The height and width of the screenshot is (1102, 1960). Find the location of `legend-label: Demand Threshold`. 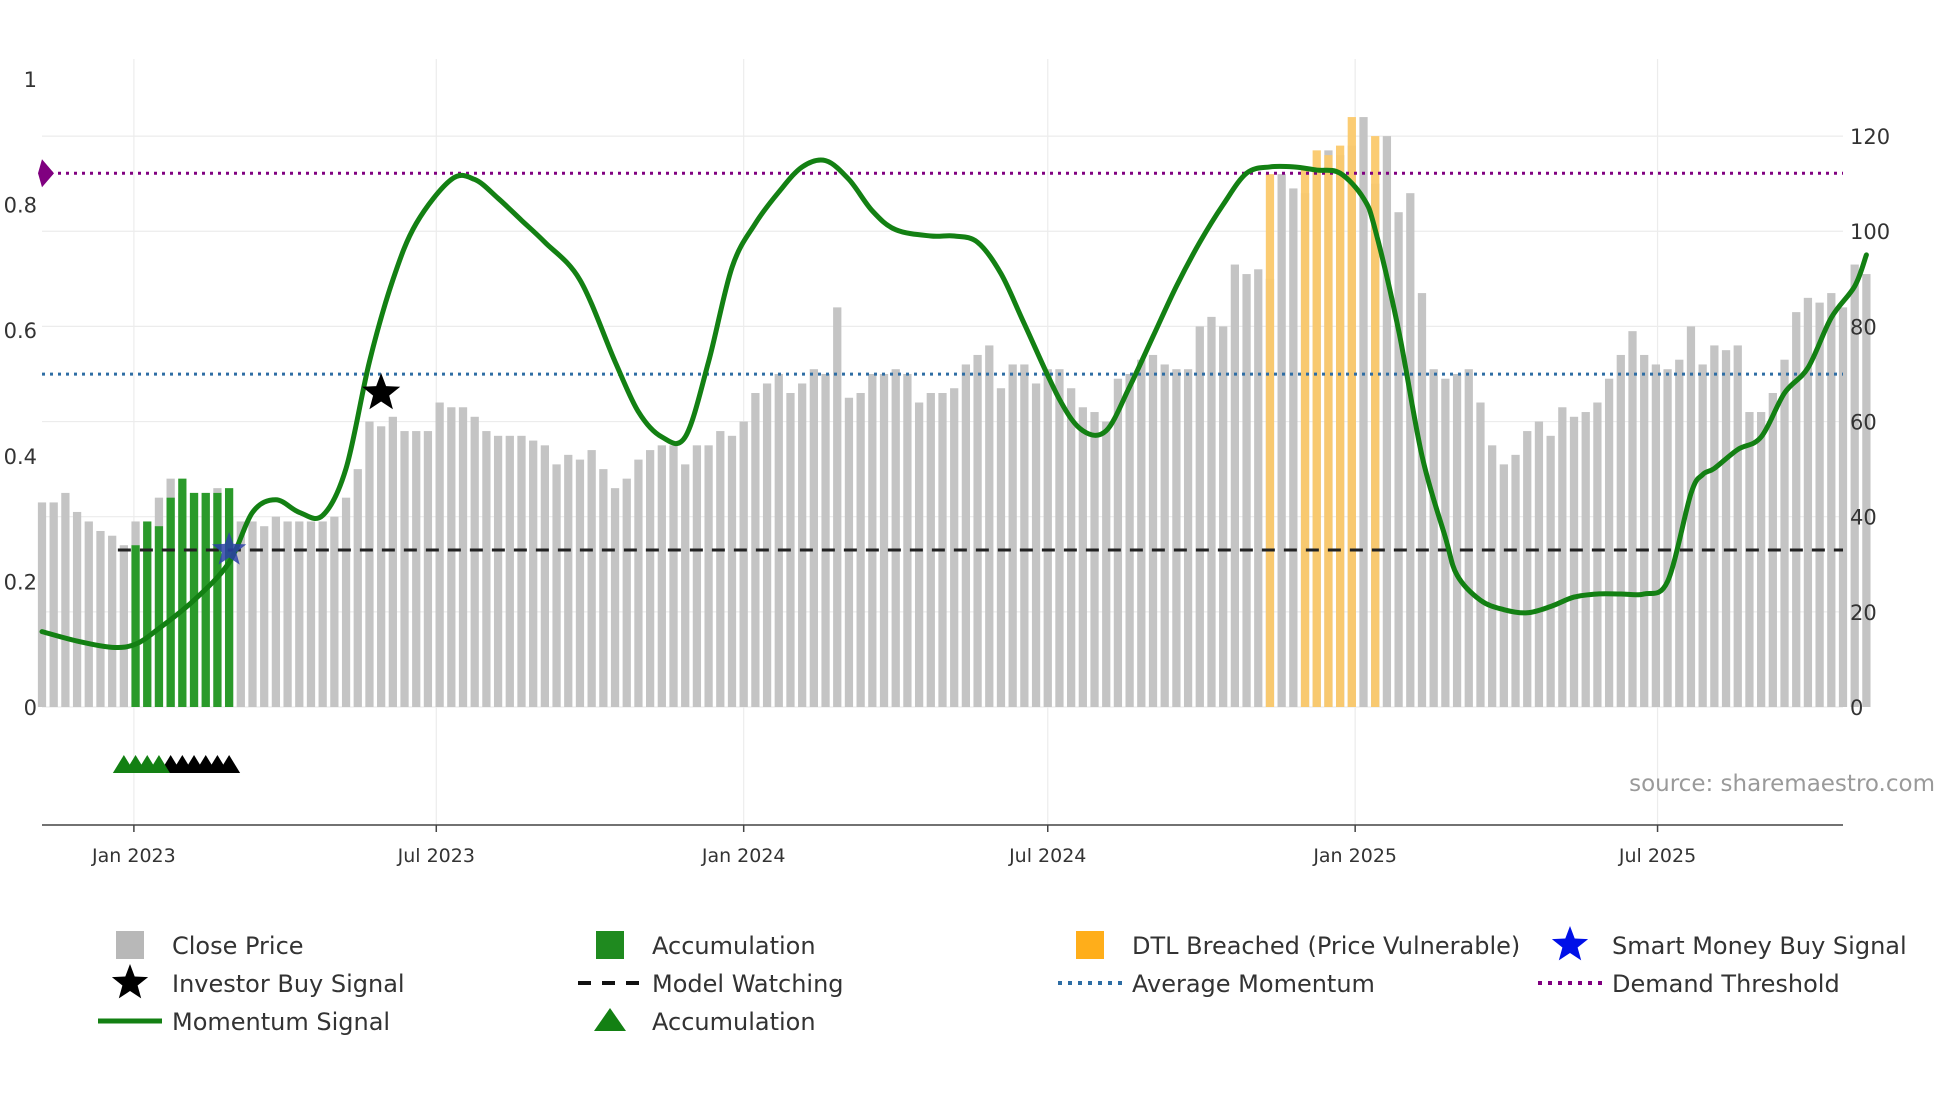

legend-label: Demand Threshold is located at coordinates (1726, 984).